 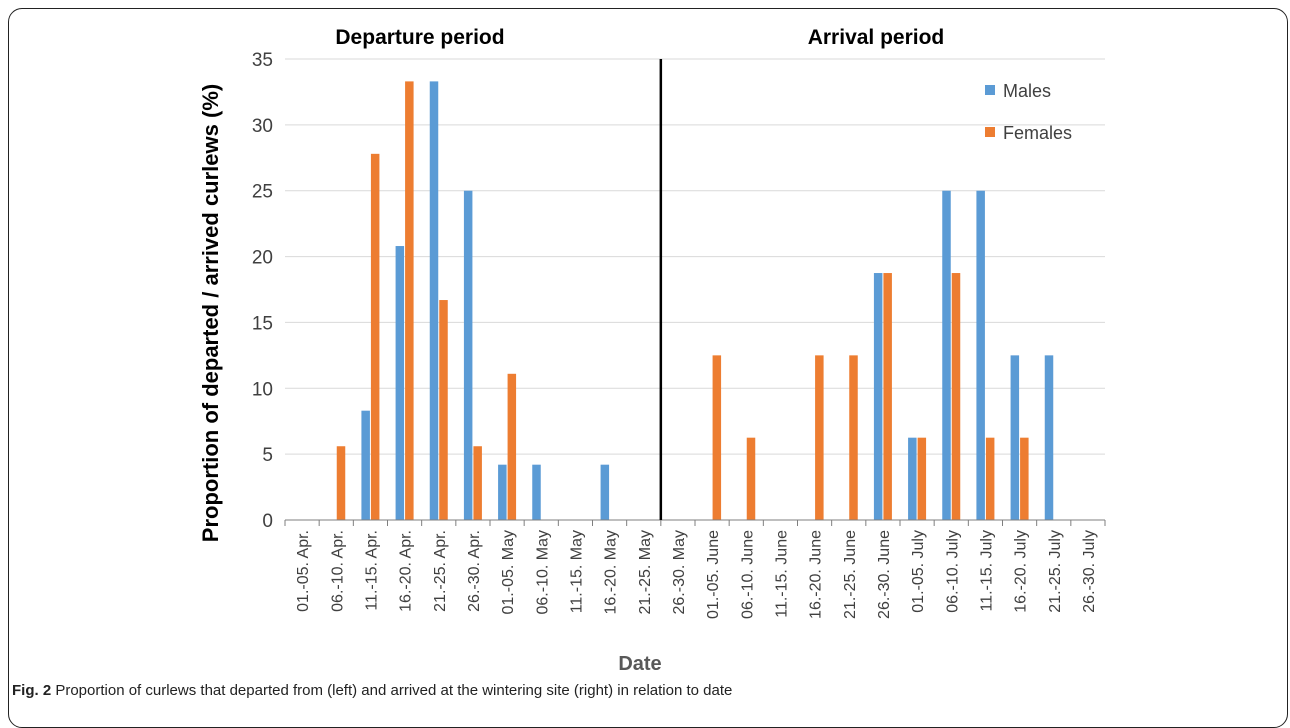 What do you see at coordinates (952, 571) in the screenshot?
I see `x-tick-label: 06.-10. July` at bounding box center [952, 571].